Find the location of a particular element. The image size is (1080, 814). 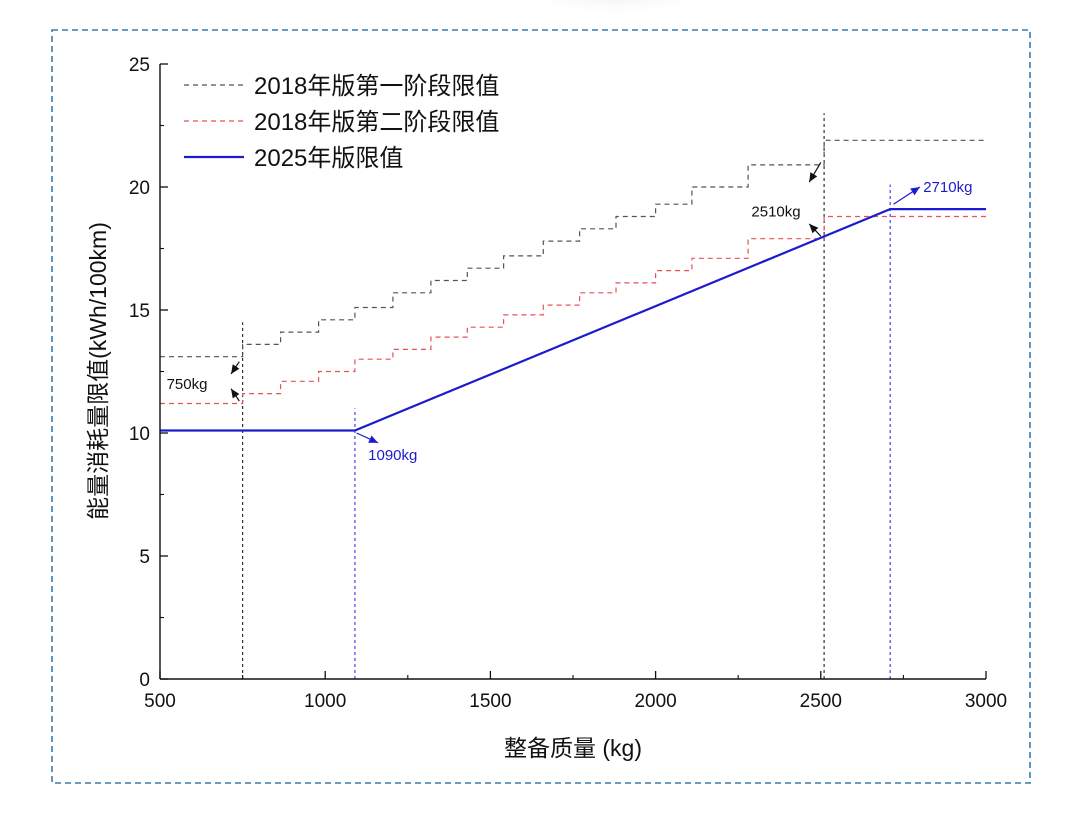

x-tick-label: 1500 is located at coordinates (490, 701).